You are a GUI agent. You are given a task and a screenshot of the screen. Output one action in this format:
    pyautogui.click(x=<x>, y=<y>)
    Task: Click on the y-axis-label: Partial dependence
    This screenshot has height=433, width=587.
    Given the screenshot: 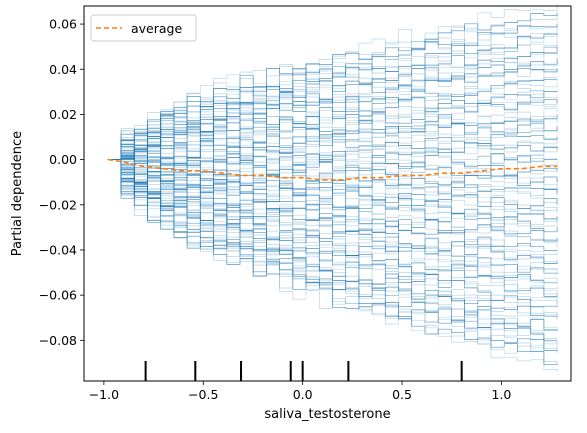 What is the action you would take?
    pyautogui.click(x=17, y=193)
    